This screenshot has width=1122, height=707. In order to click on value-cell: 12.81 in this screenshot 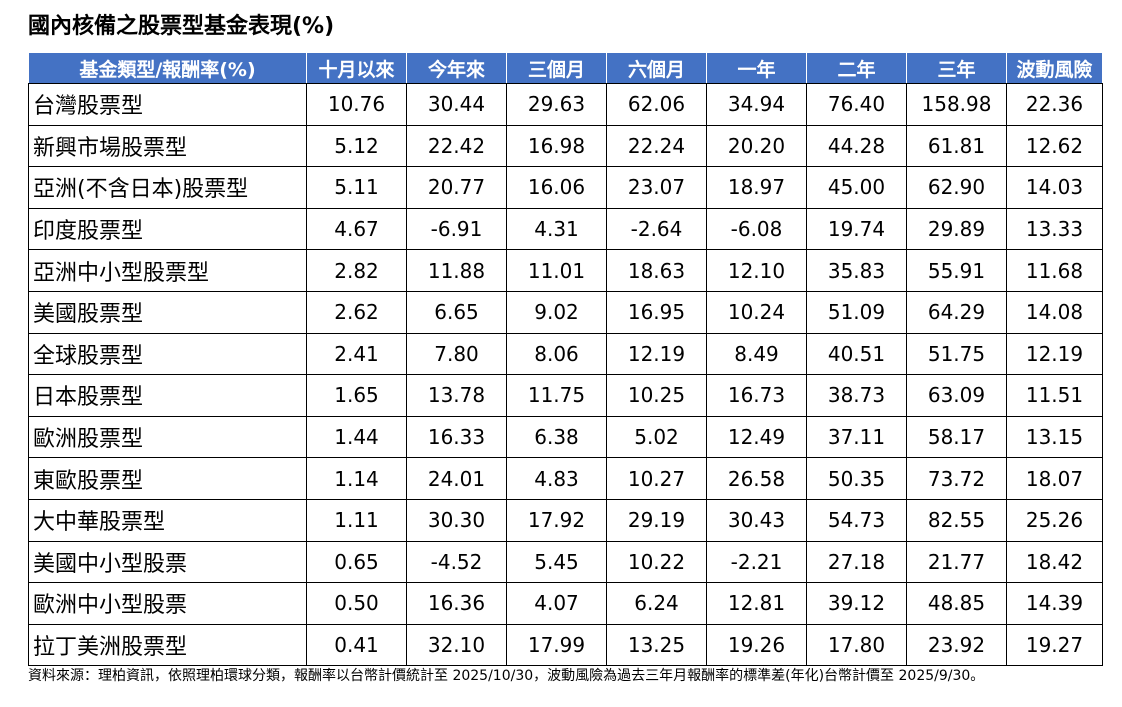, I will do `click(756, 603)`.